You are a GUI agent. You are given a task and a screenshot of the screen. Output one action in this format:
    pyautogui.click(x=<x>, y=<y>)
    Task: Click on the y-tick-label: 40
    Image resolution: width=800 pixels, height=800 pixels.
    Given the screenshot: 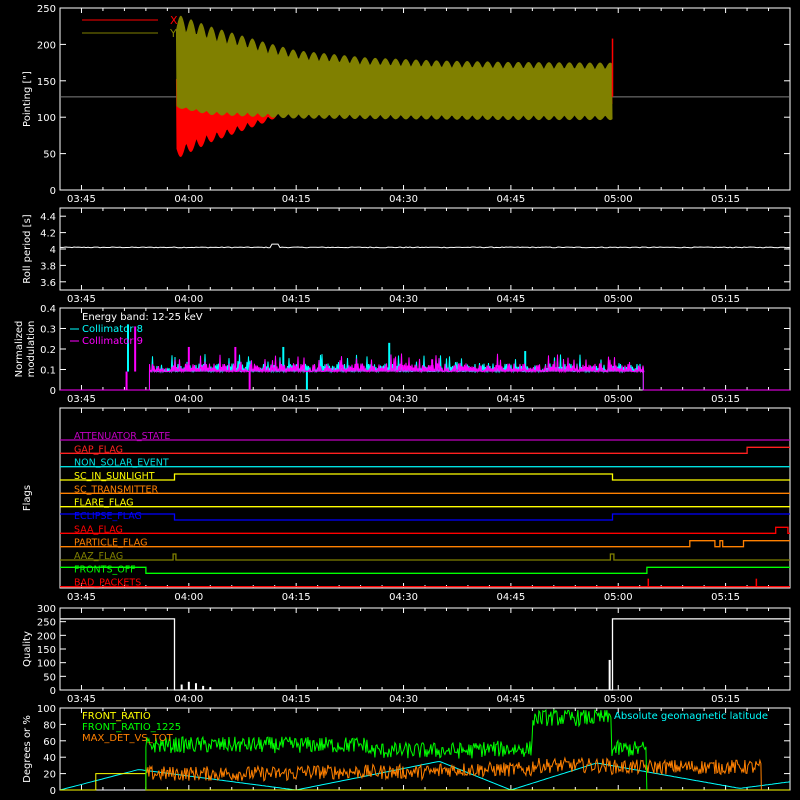 What is the action you would take?
    pyautogui.click(x=49, y=758)
    